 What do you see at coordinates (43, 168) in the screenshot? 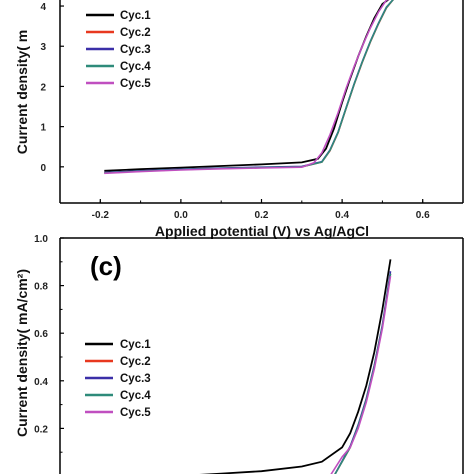
I see `top-y-tick-label: 0` at bounding box center [43, 168].